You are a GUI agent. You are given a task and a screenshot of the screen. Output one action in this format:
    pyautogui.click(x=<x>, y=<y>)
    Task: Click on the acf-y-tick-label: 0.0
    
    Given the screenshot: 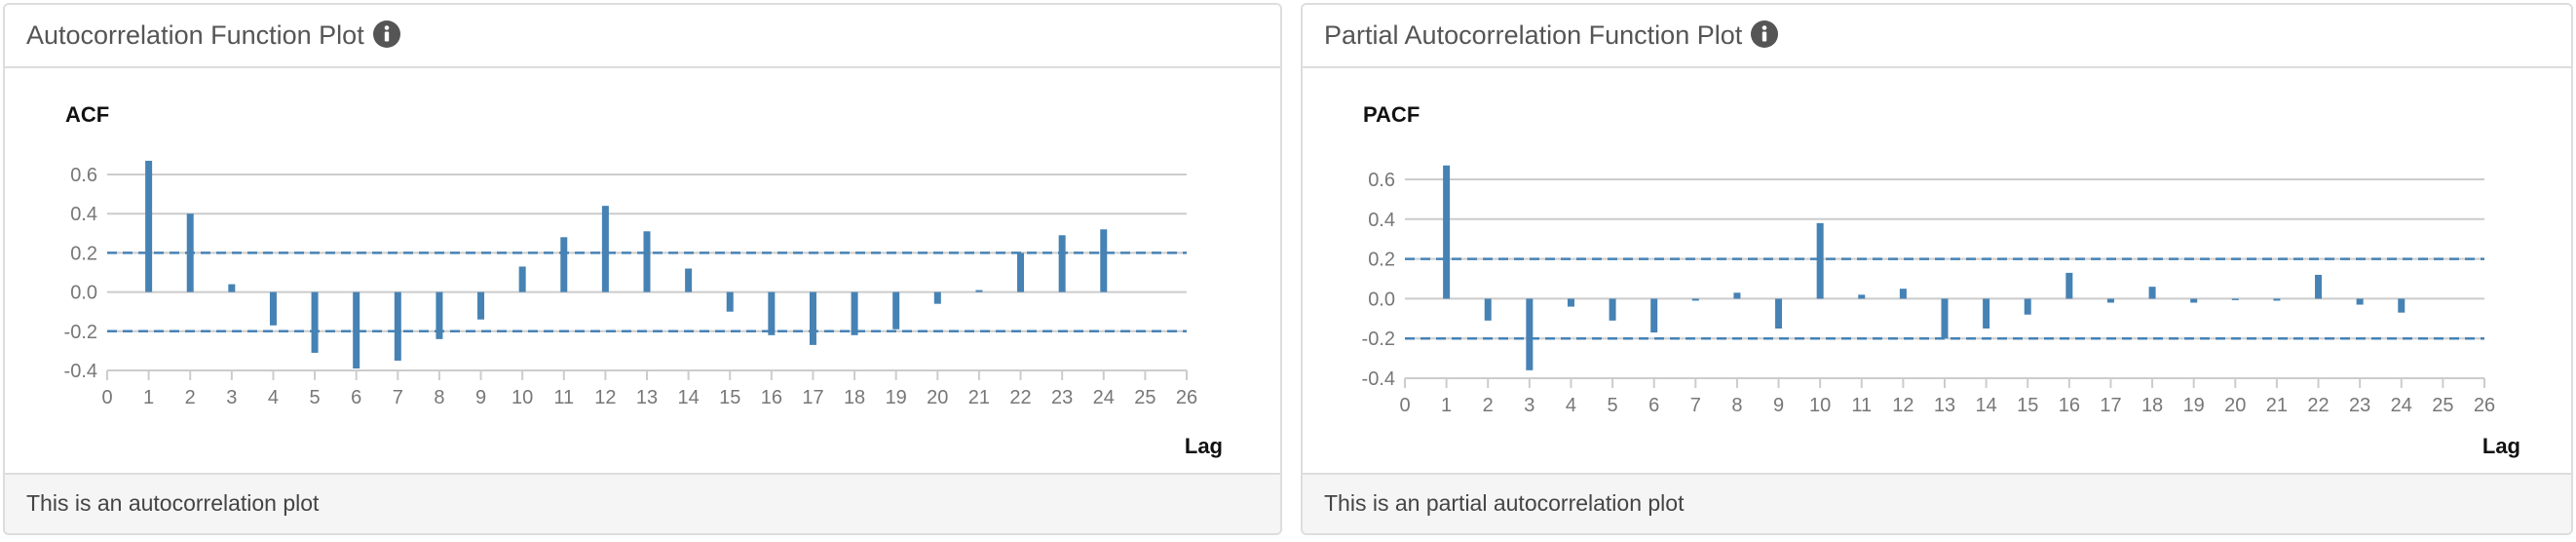 What is the action you would take?
    pyautogui.click(x=83, y=294)
    